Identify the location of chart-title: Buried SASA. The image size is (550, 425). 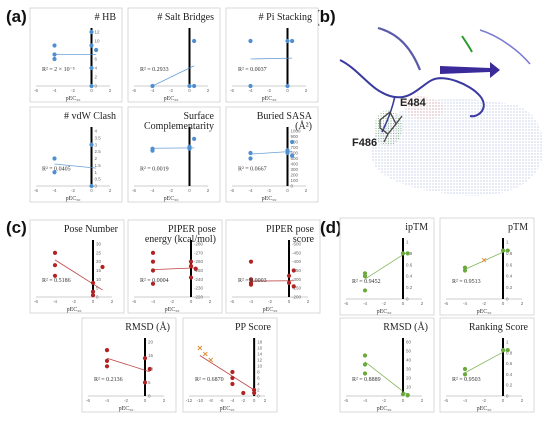
(285, 116).